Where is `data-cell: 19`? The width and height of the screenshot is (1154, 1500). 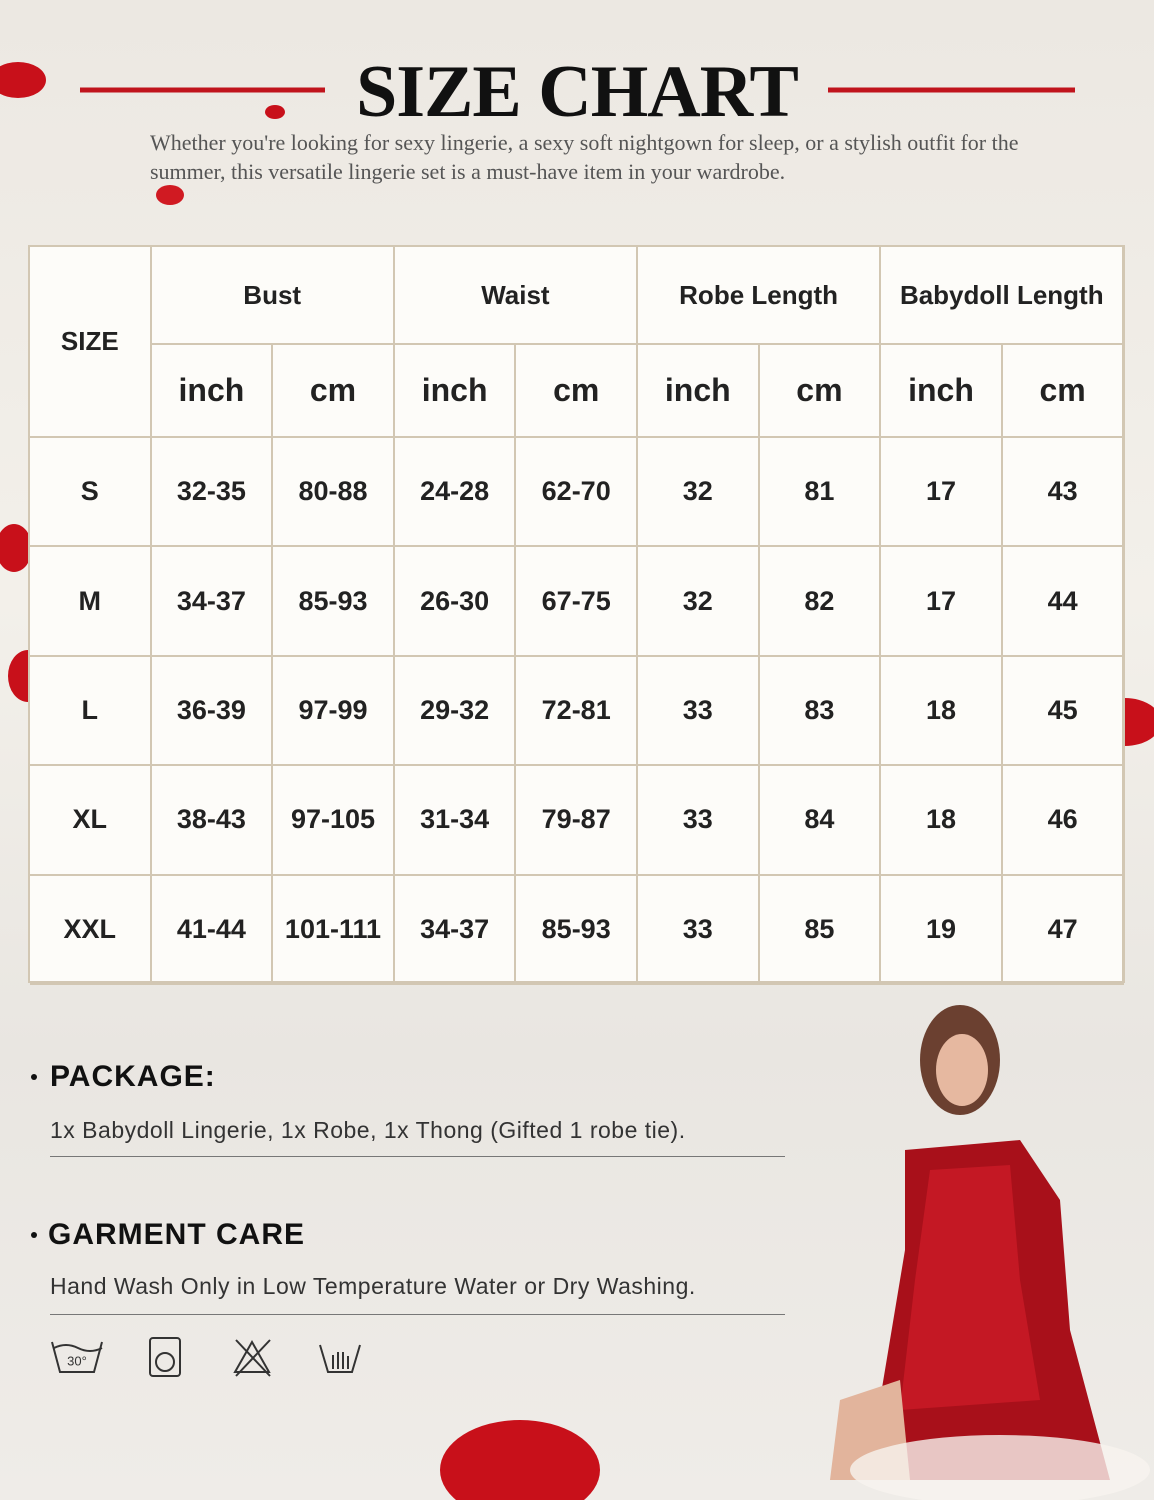 data-cell: 19 is located at coordinates (942, 930).